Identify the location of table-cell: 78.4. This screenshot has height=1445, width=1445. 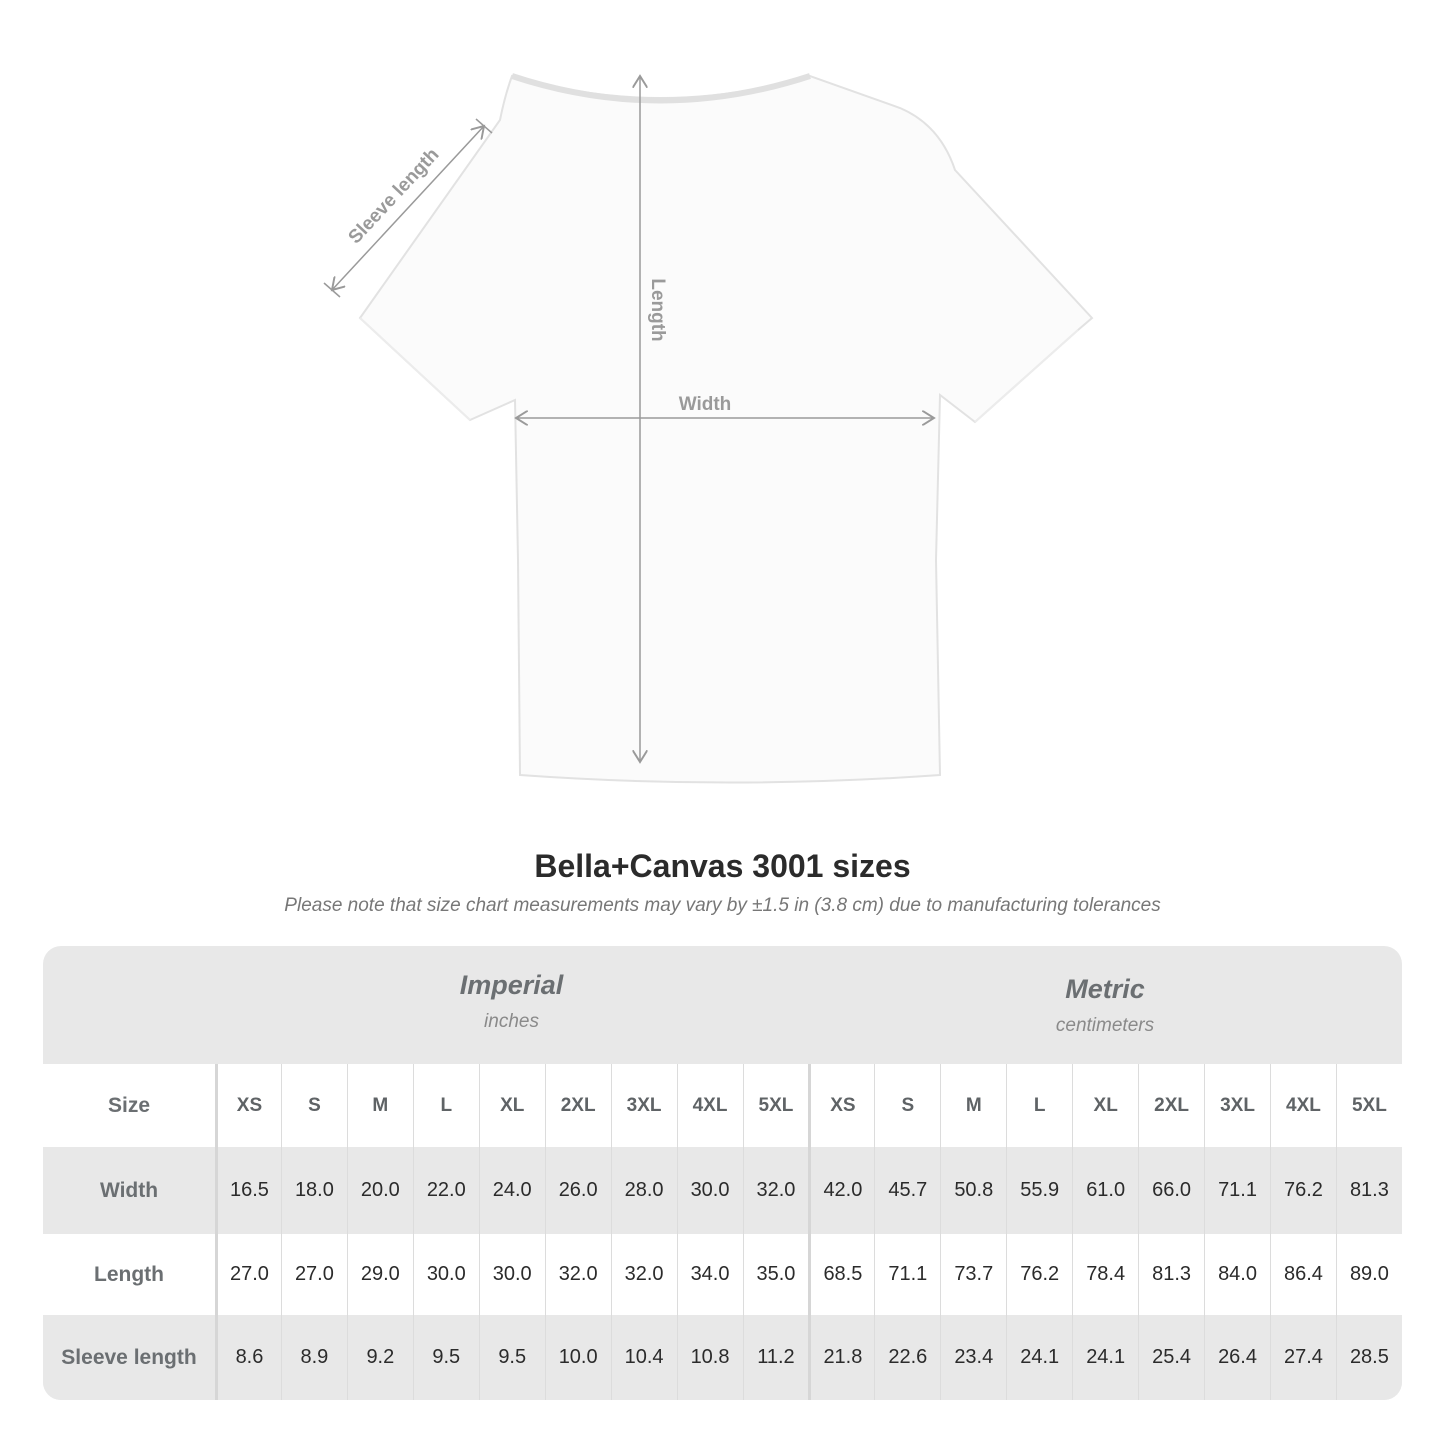
(1105, 1274).